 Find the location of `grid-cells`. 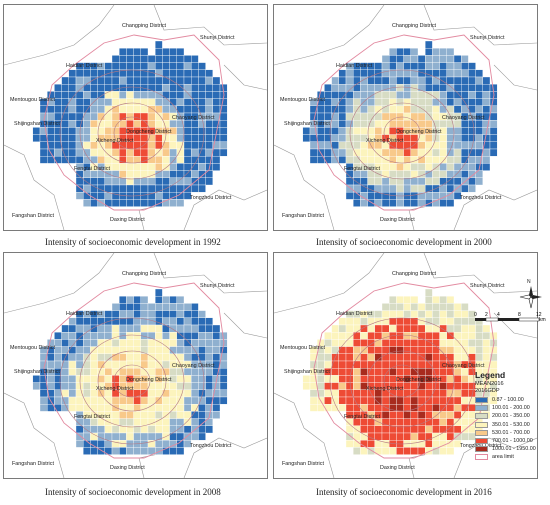

grid-cells is located at coordinates (130, 371).